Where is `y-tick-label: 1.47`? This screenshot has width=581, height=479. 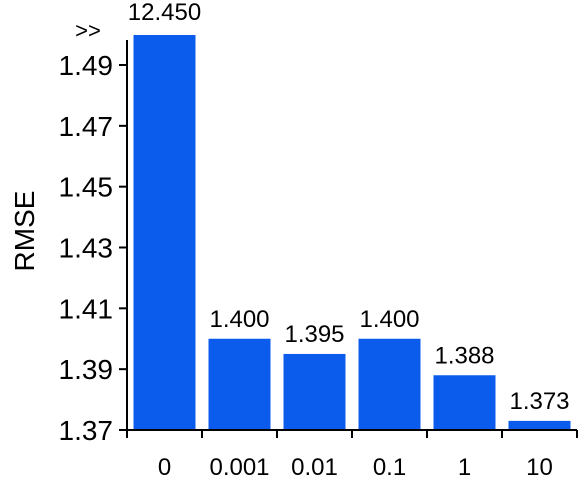
y-tick-label: 1.47 is located at coordinates (86, 126).